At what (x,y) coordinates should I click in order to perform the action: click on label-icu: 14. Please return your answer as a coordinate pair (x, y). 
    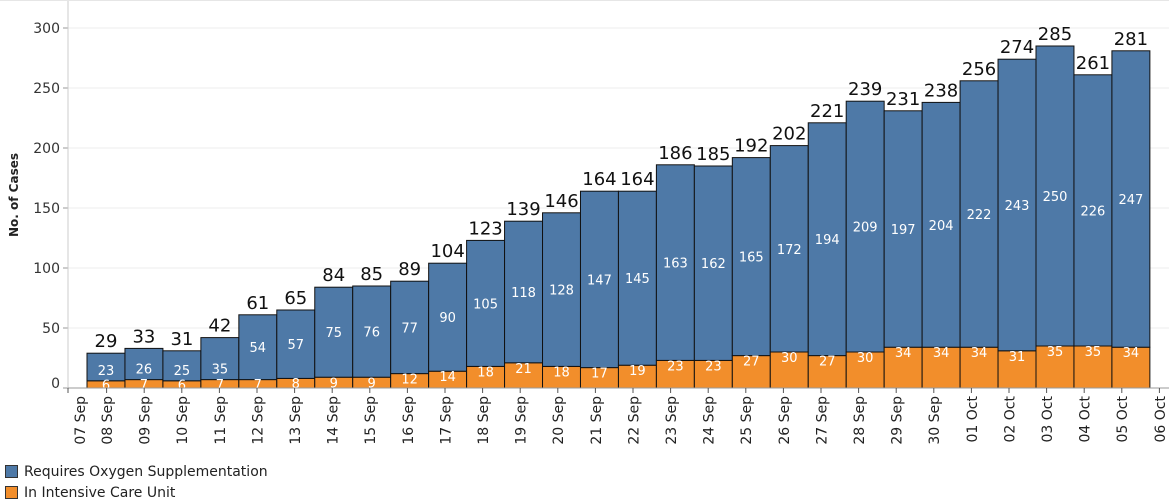
    Looking at the image, I should click on (447, 377).